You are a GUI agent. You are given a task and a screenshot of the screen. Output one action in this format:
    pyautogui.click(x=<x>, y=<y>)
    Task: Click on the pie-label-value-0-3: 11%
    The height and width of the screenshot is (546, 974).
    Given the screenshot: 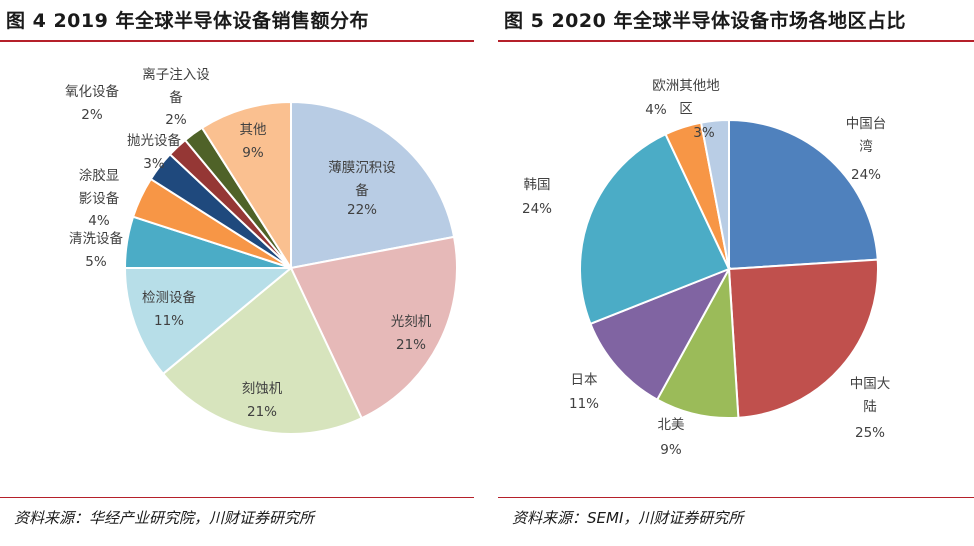 What is the action you would take?
    pyautogui.click(x=169, y=321)
    